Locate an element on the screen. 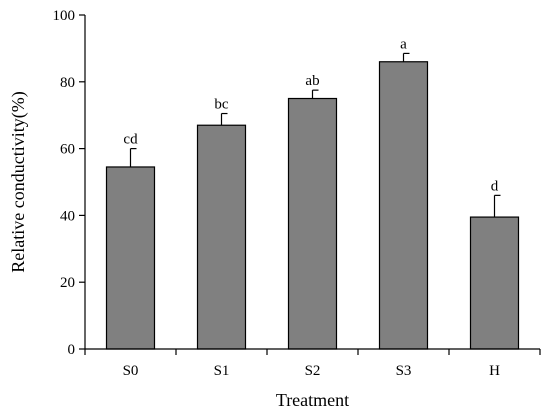  x-tick-label: S2 is located at coordinates (313, 371).